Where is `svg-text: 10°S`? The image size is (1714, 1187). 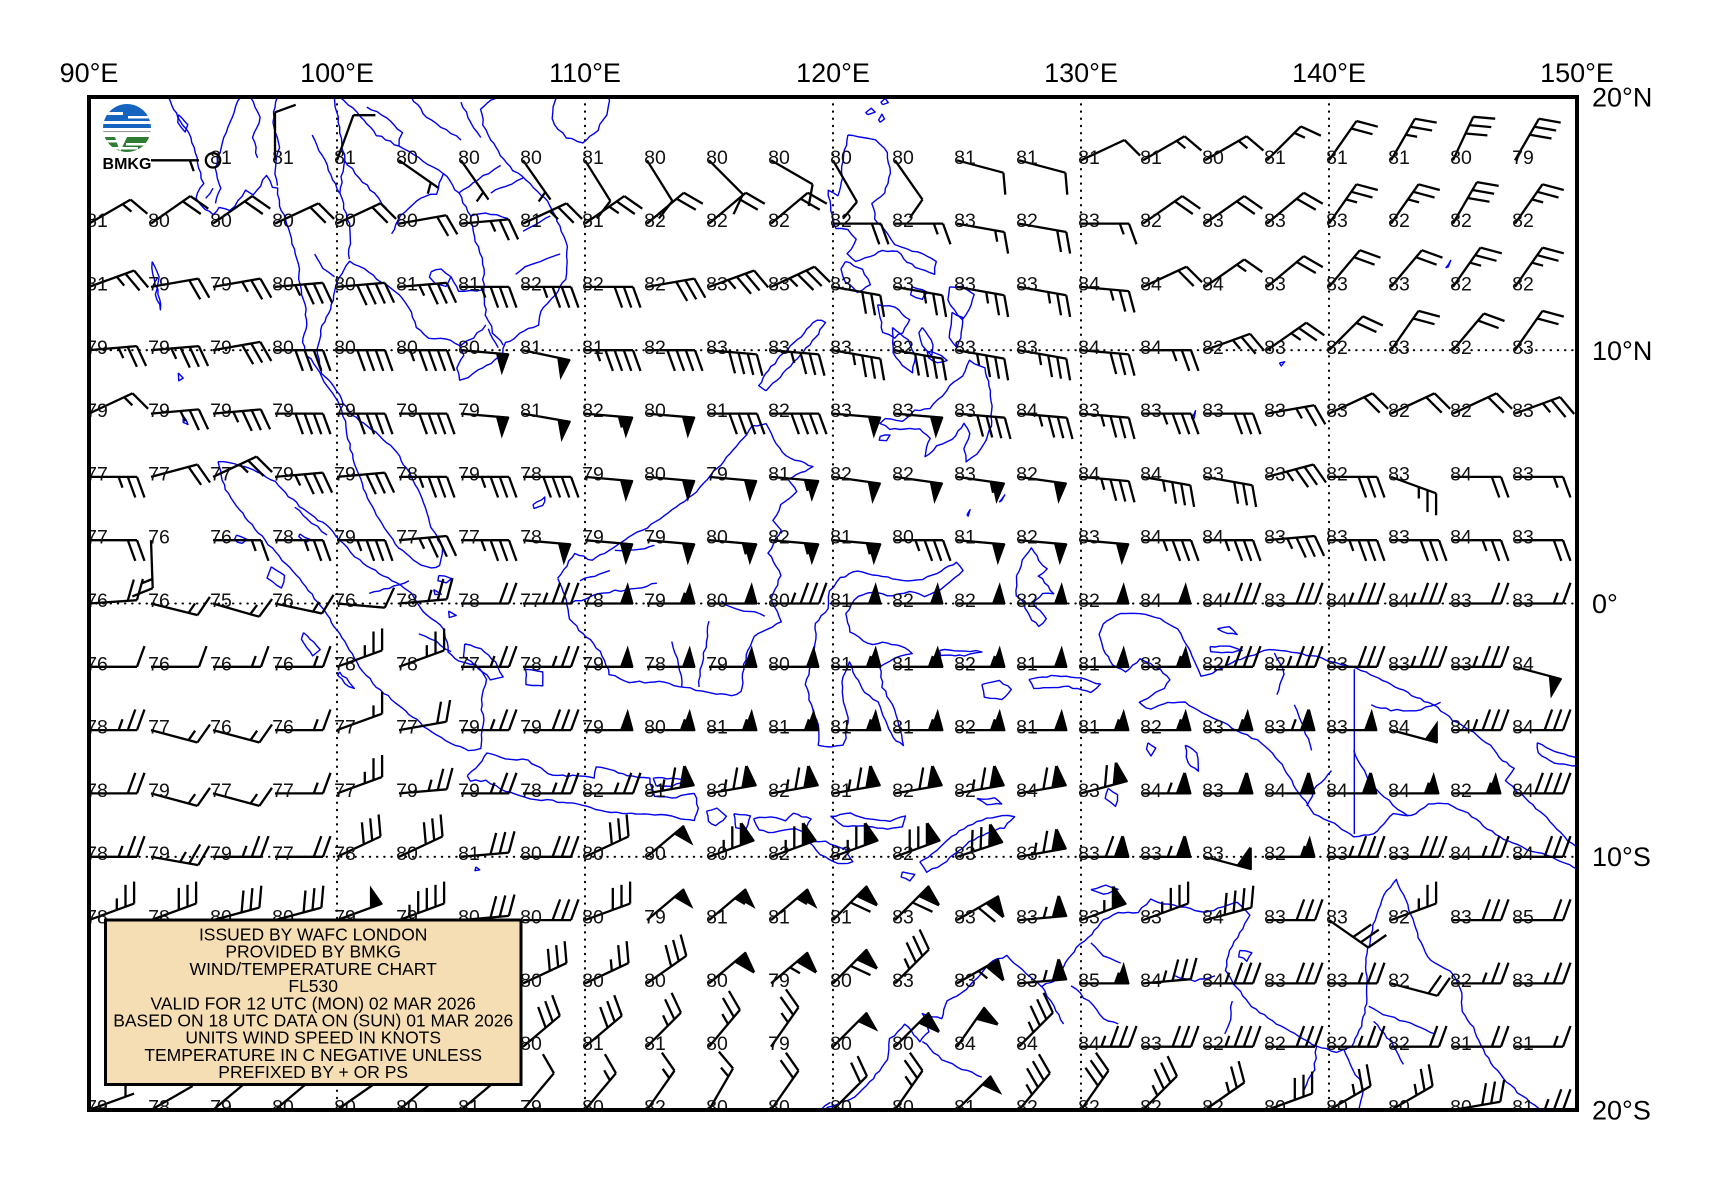 svg-text: 10°S is located at coordinates (1621, 857).